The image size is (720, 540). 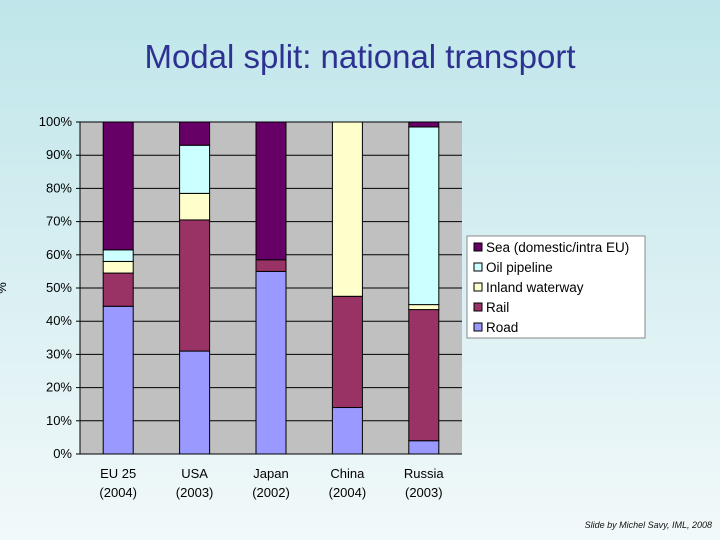 What do you see at coordinates (497, 307) in the screenshot?
I see `legend-label: Rail` at bounding box center [497, 307].